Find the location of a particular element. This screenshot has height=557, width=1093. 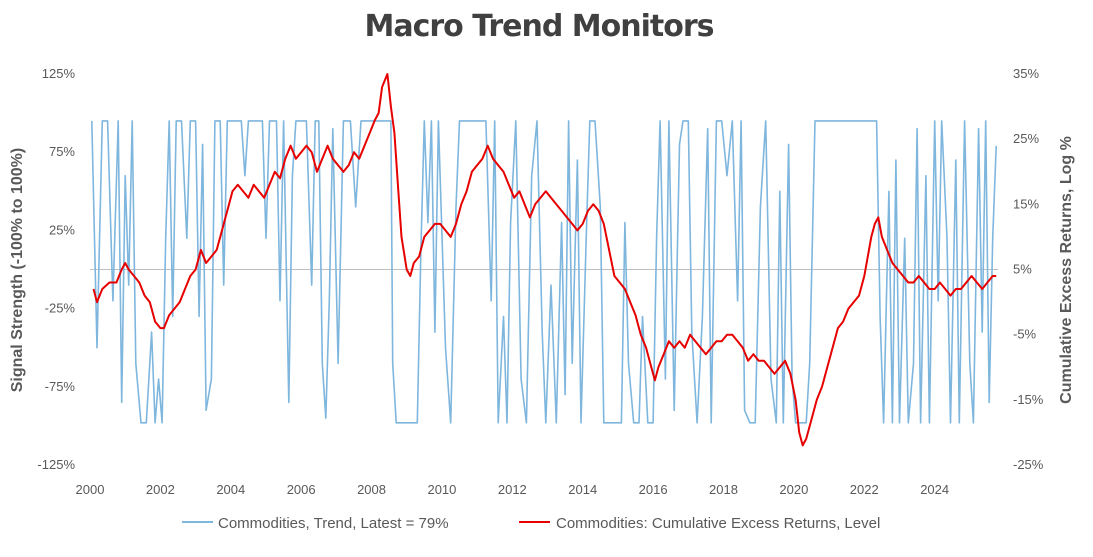

left-tick-label: 75% is located at coordinates (62, 151).